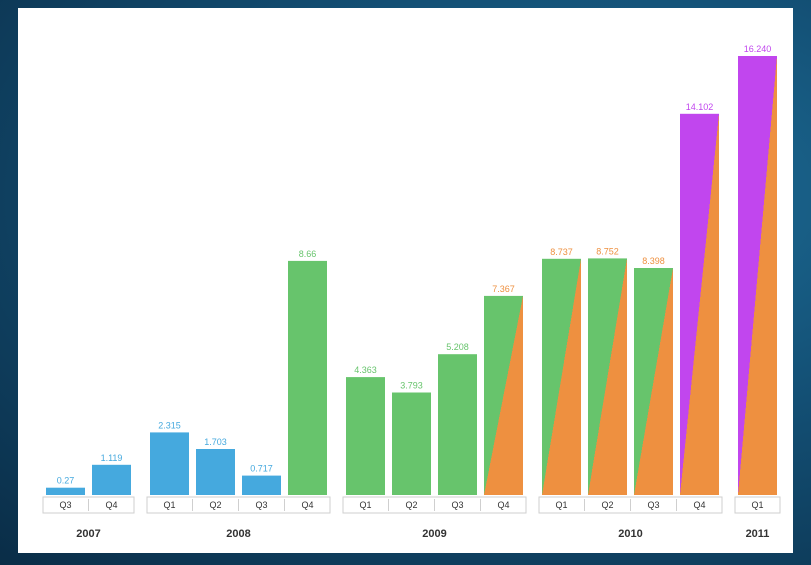 The width and height of the screenshot is (811, 565). Describe the element at coordinates (112, 458) in the screenshot. I see `data-label-2007-q4: 1.119` at that location.